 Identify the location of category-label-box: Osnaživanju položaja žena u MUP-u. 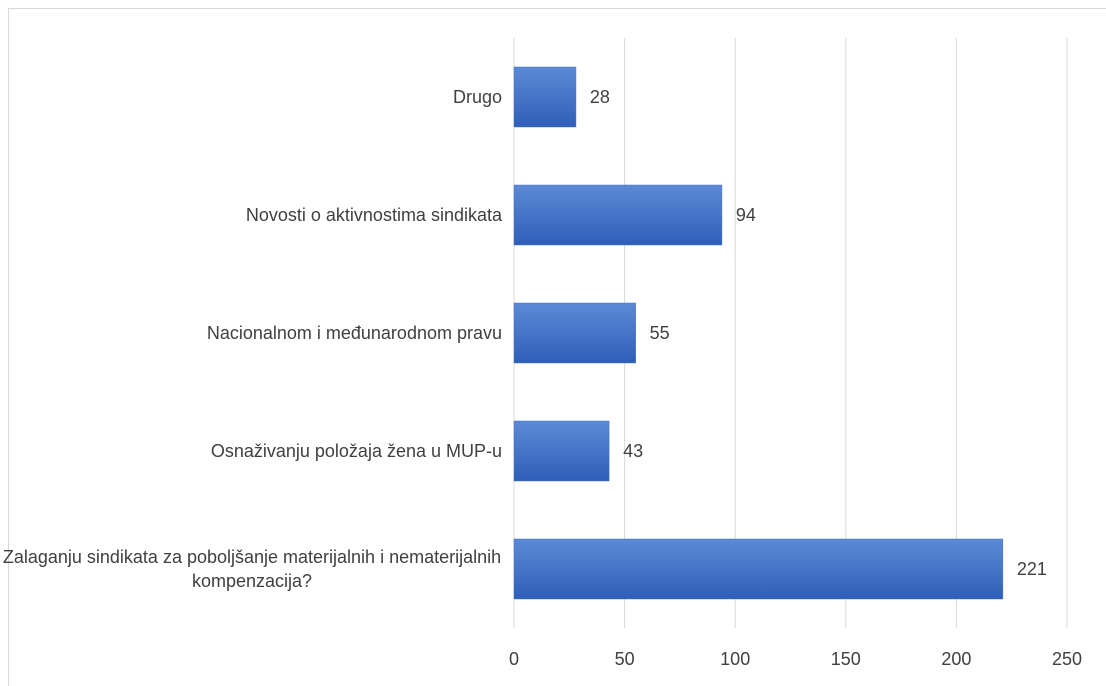
(252, 451).